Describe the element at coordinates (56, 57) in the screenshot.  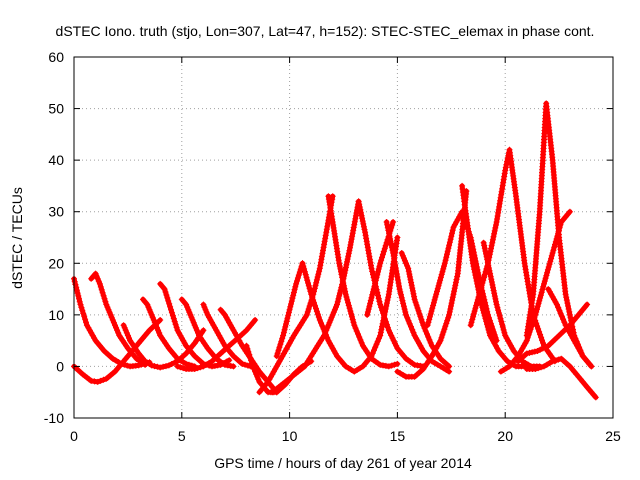
I see `y-tick-label: 60` at that location.